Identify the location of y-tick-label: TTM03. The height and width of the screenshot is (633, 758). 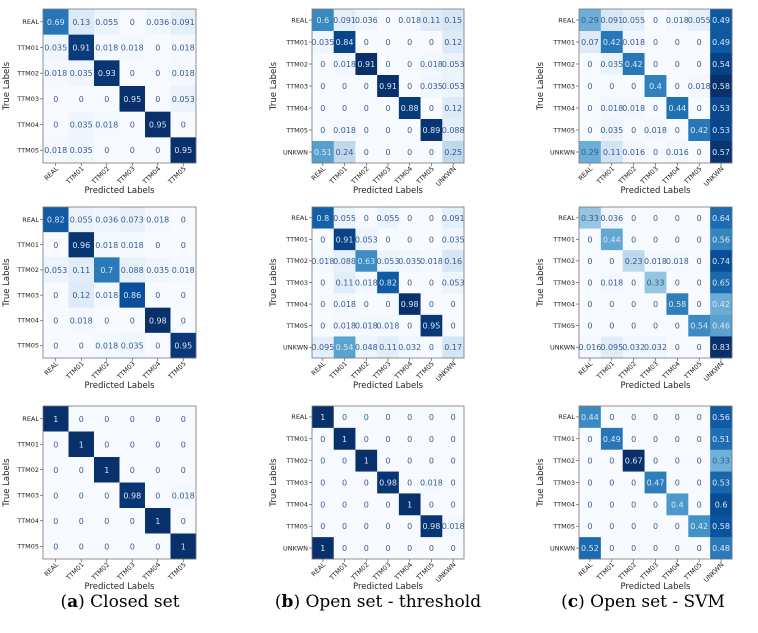
(27, 295).